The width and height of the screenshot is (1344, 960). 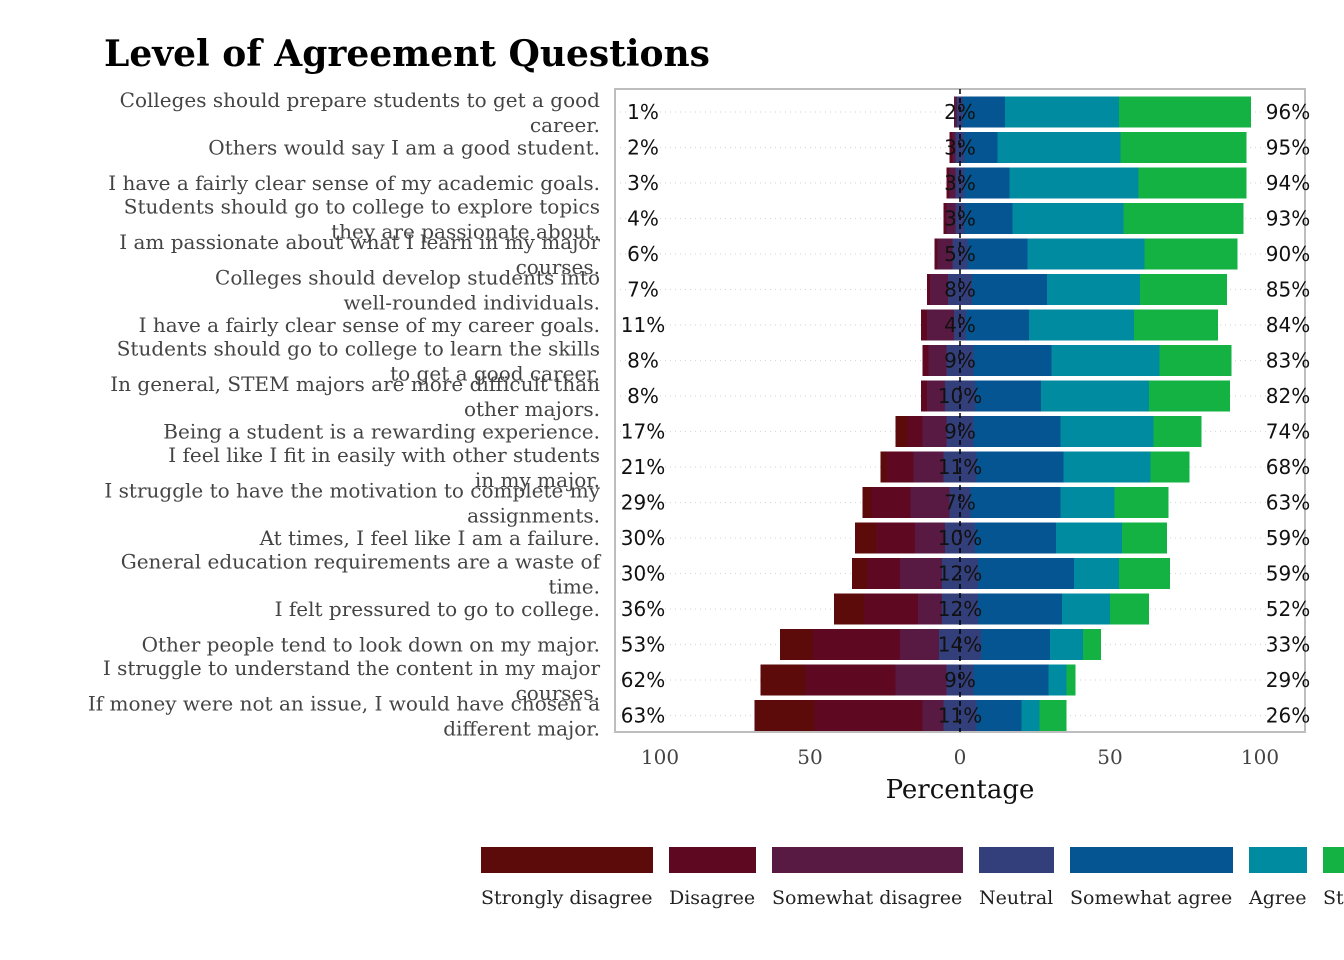 What do you see at coordinates (1288, 432) in the screenshot?
I see `right-percent-label: 74%` at bounding box center [1288, 432].